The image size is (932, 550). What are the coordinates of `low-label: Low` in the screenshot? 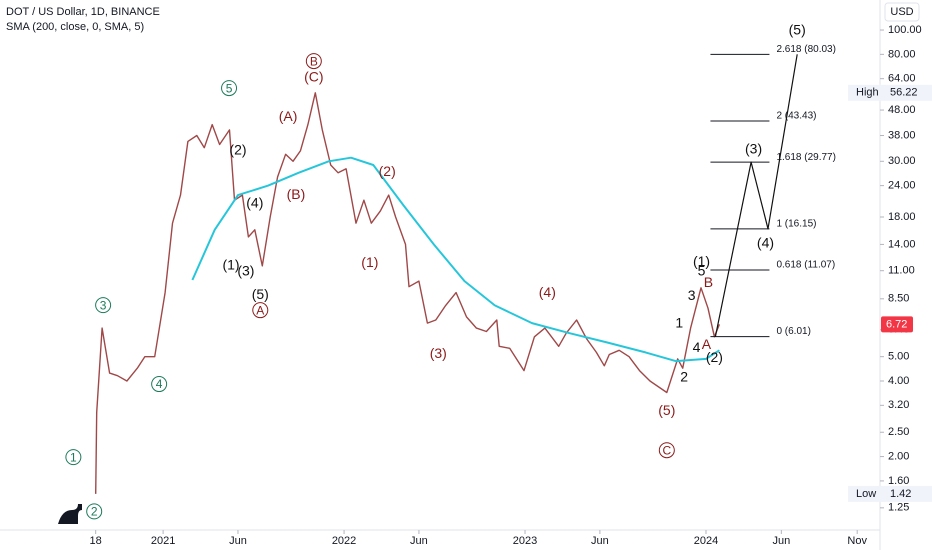 It's located at (866, 494).